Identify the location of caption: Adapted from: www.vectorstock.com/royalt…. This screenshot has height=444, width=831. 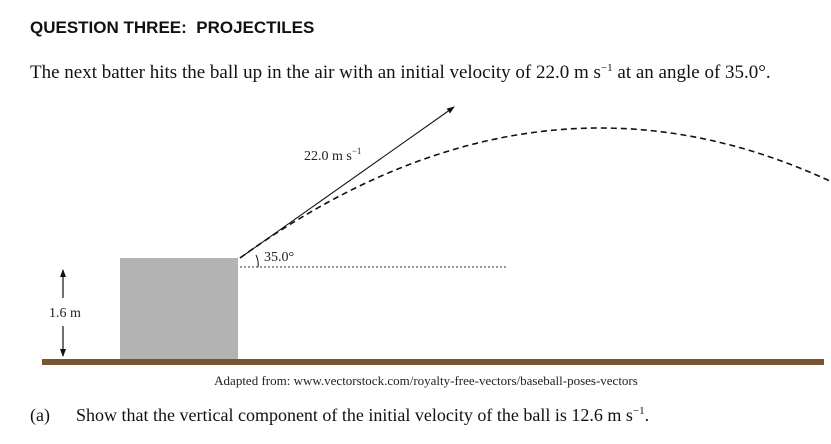
(426, 380).